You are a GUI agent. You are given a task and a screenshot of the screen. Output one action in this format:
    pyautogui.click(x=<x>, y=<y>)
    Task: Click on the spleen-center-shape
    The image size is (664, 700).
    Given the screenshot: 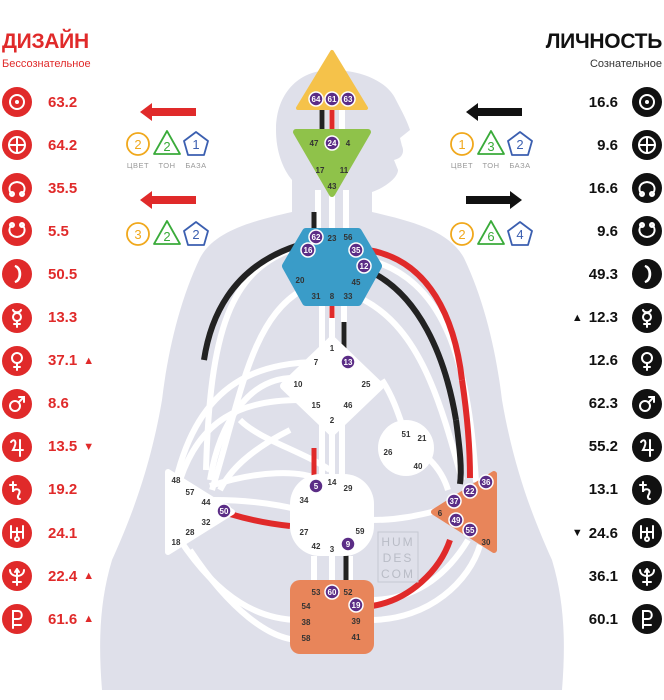 What is the action you would take?
    pyautogui.click(x=200, y=512)
    